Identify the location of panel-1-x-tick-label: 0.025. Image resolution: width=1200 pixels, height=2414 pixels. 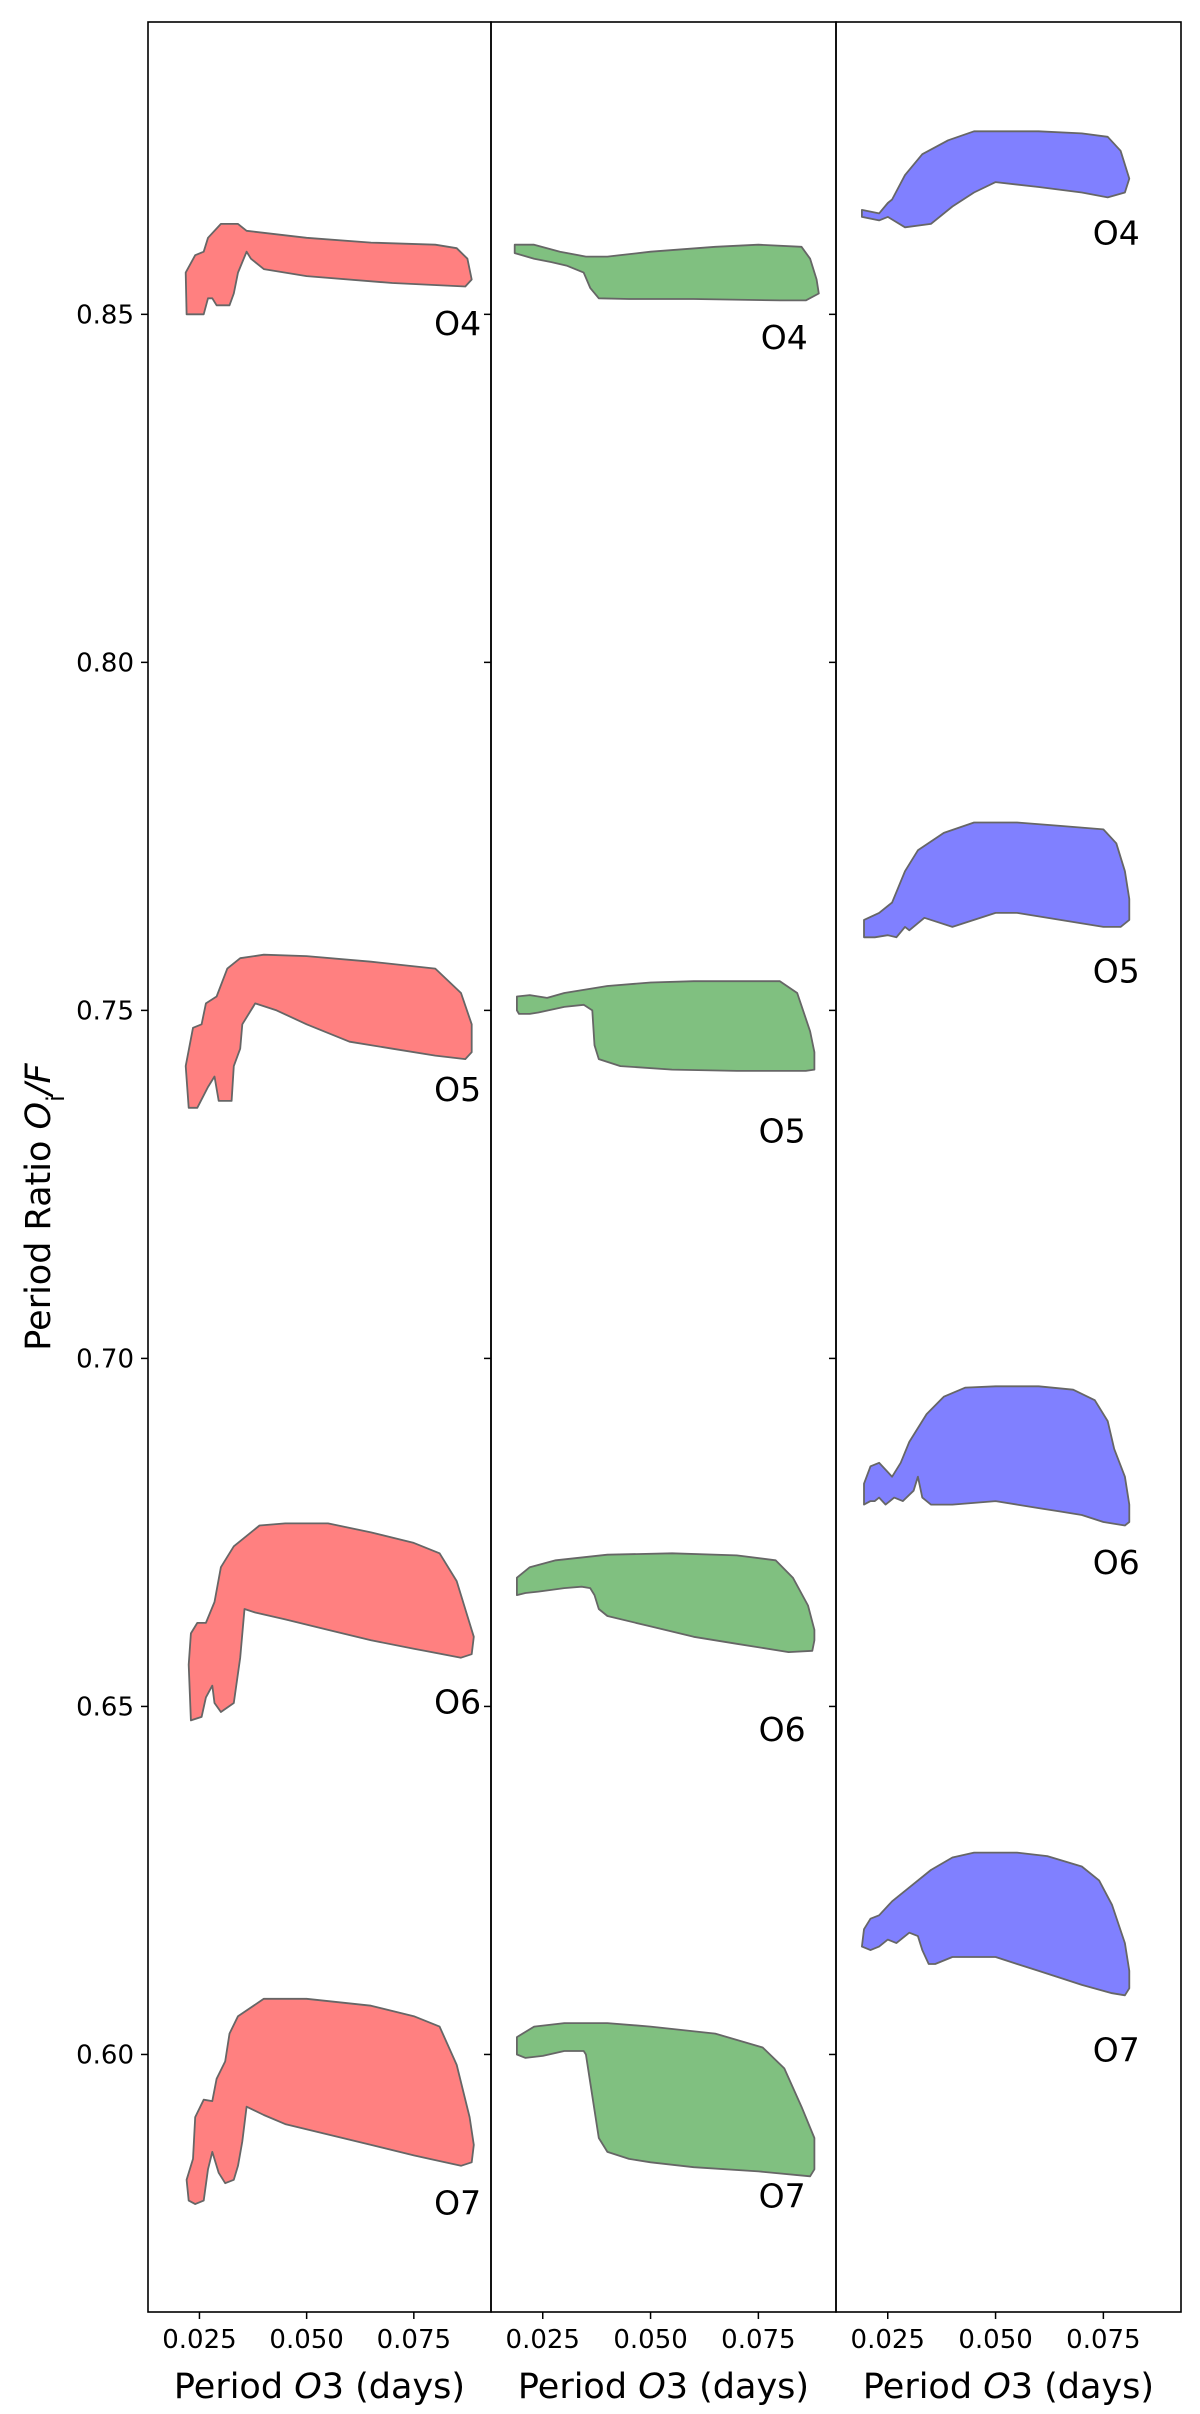
(199, 2340).